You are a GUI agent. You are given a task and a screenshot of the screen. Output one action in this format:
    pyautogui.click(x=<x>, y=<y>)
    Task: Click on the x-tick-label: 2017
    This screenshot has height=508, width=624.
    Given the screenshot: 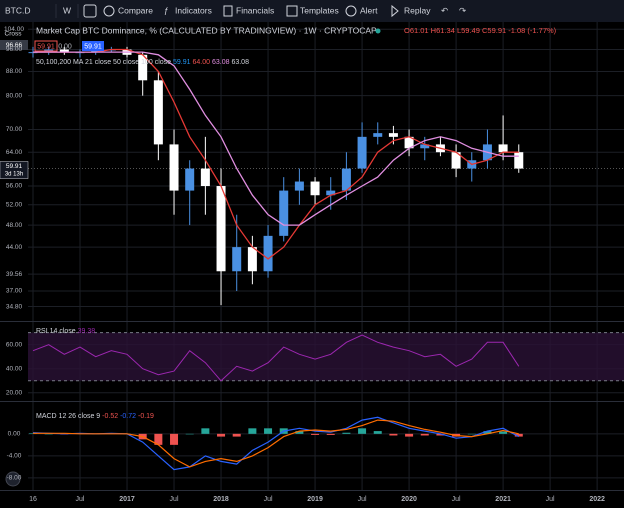 What is the action you would take?
    pyautogui.click(x=127, y=499)
    